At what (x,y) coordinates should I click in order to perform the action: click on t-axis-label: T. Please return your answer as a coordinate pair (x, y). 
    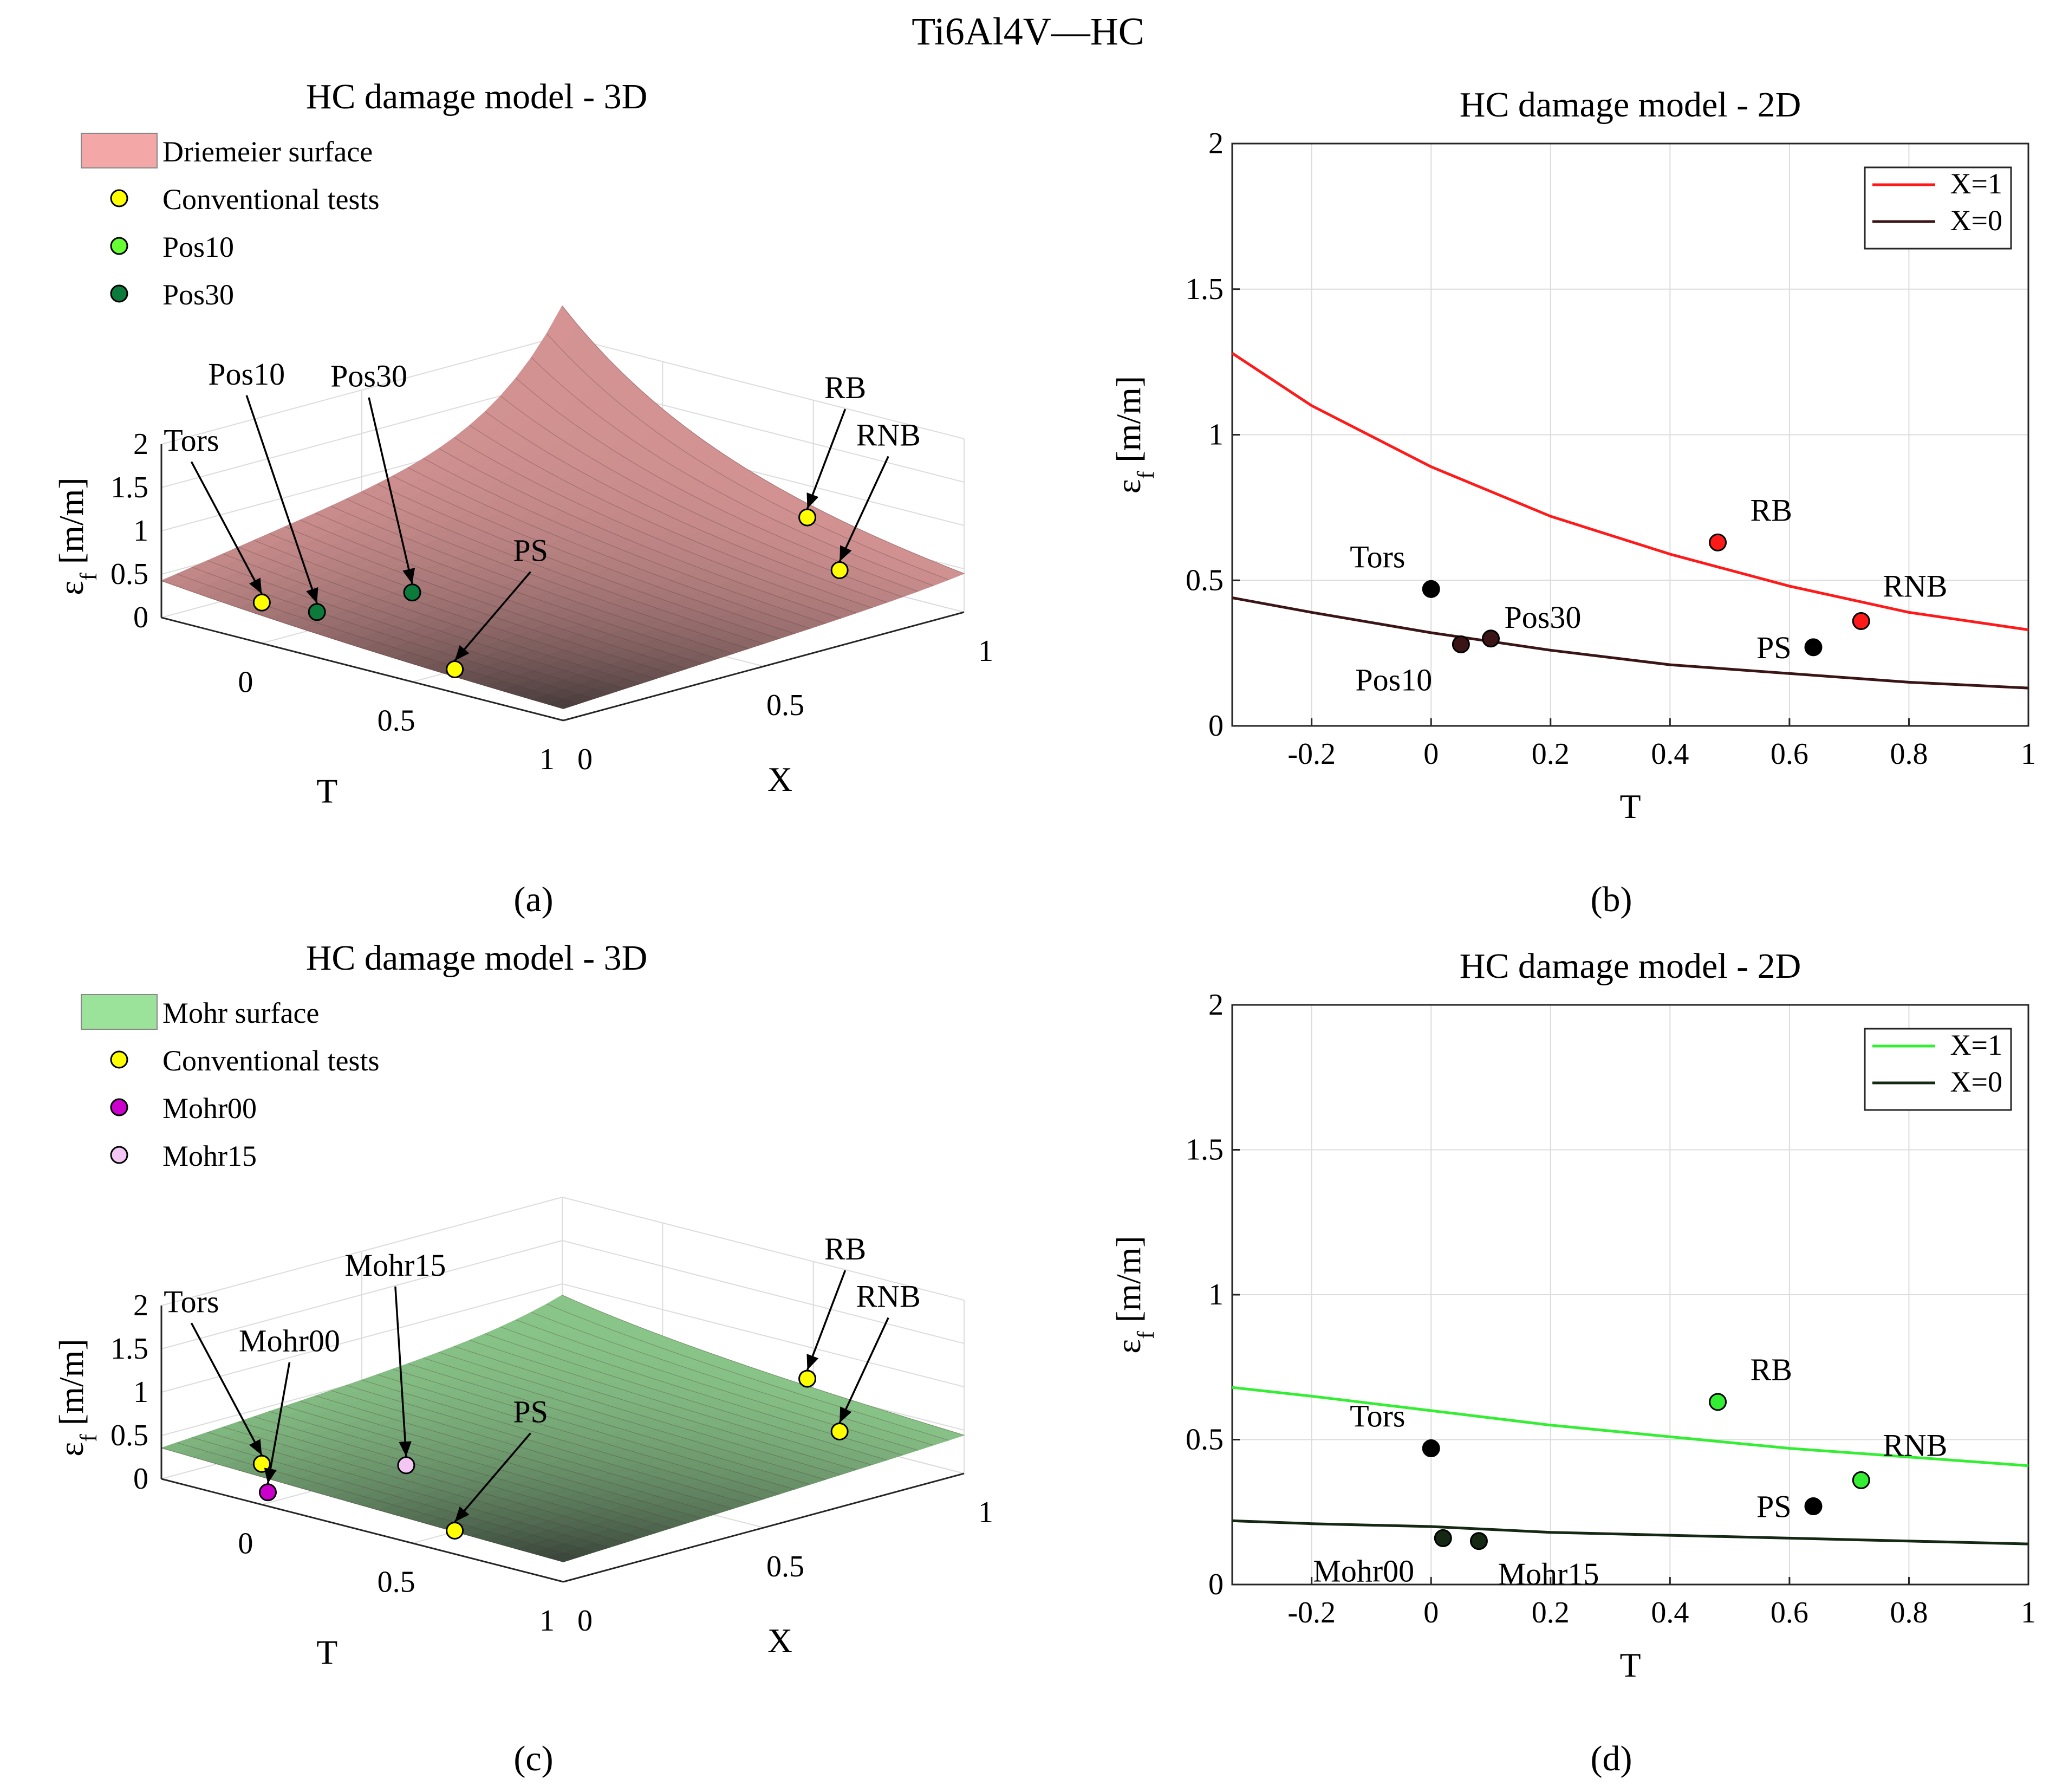
    Looking at the image, I should click on (327, 1652).